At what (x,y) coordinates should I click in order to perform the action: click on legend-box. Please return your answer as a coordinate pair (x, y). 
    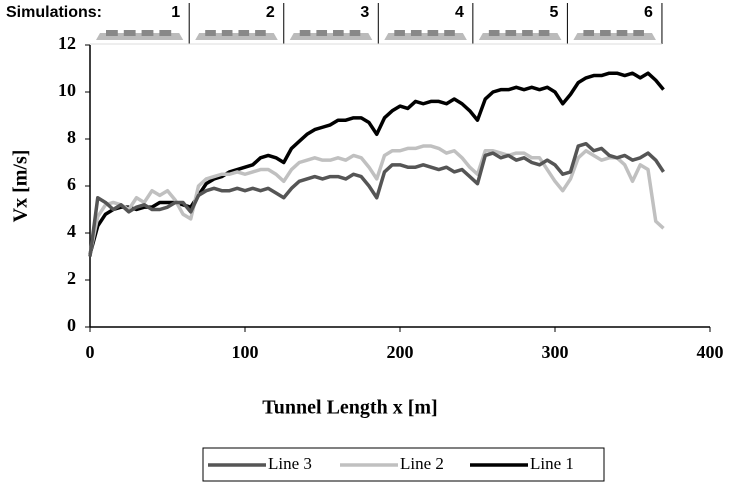
    Looking at the image, I should click on (403, 464).